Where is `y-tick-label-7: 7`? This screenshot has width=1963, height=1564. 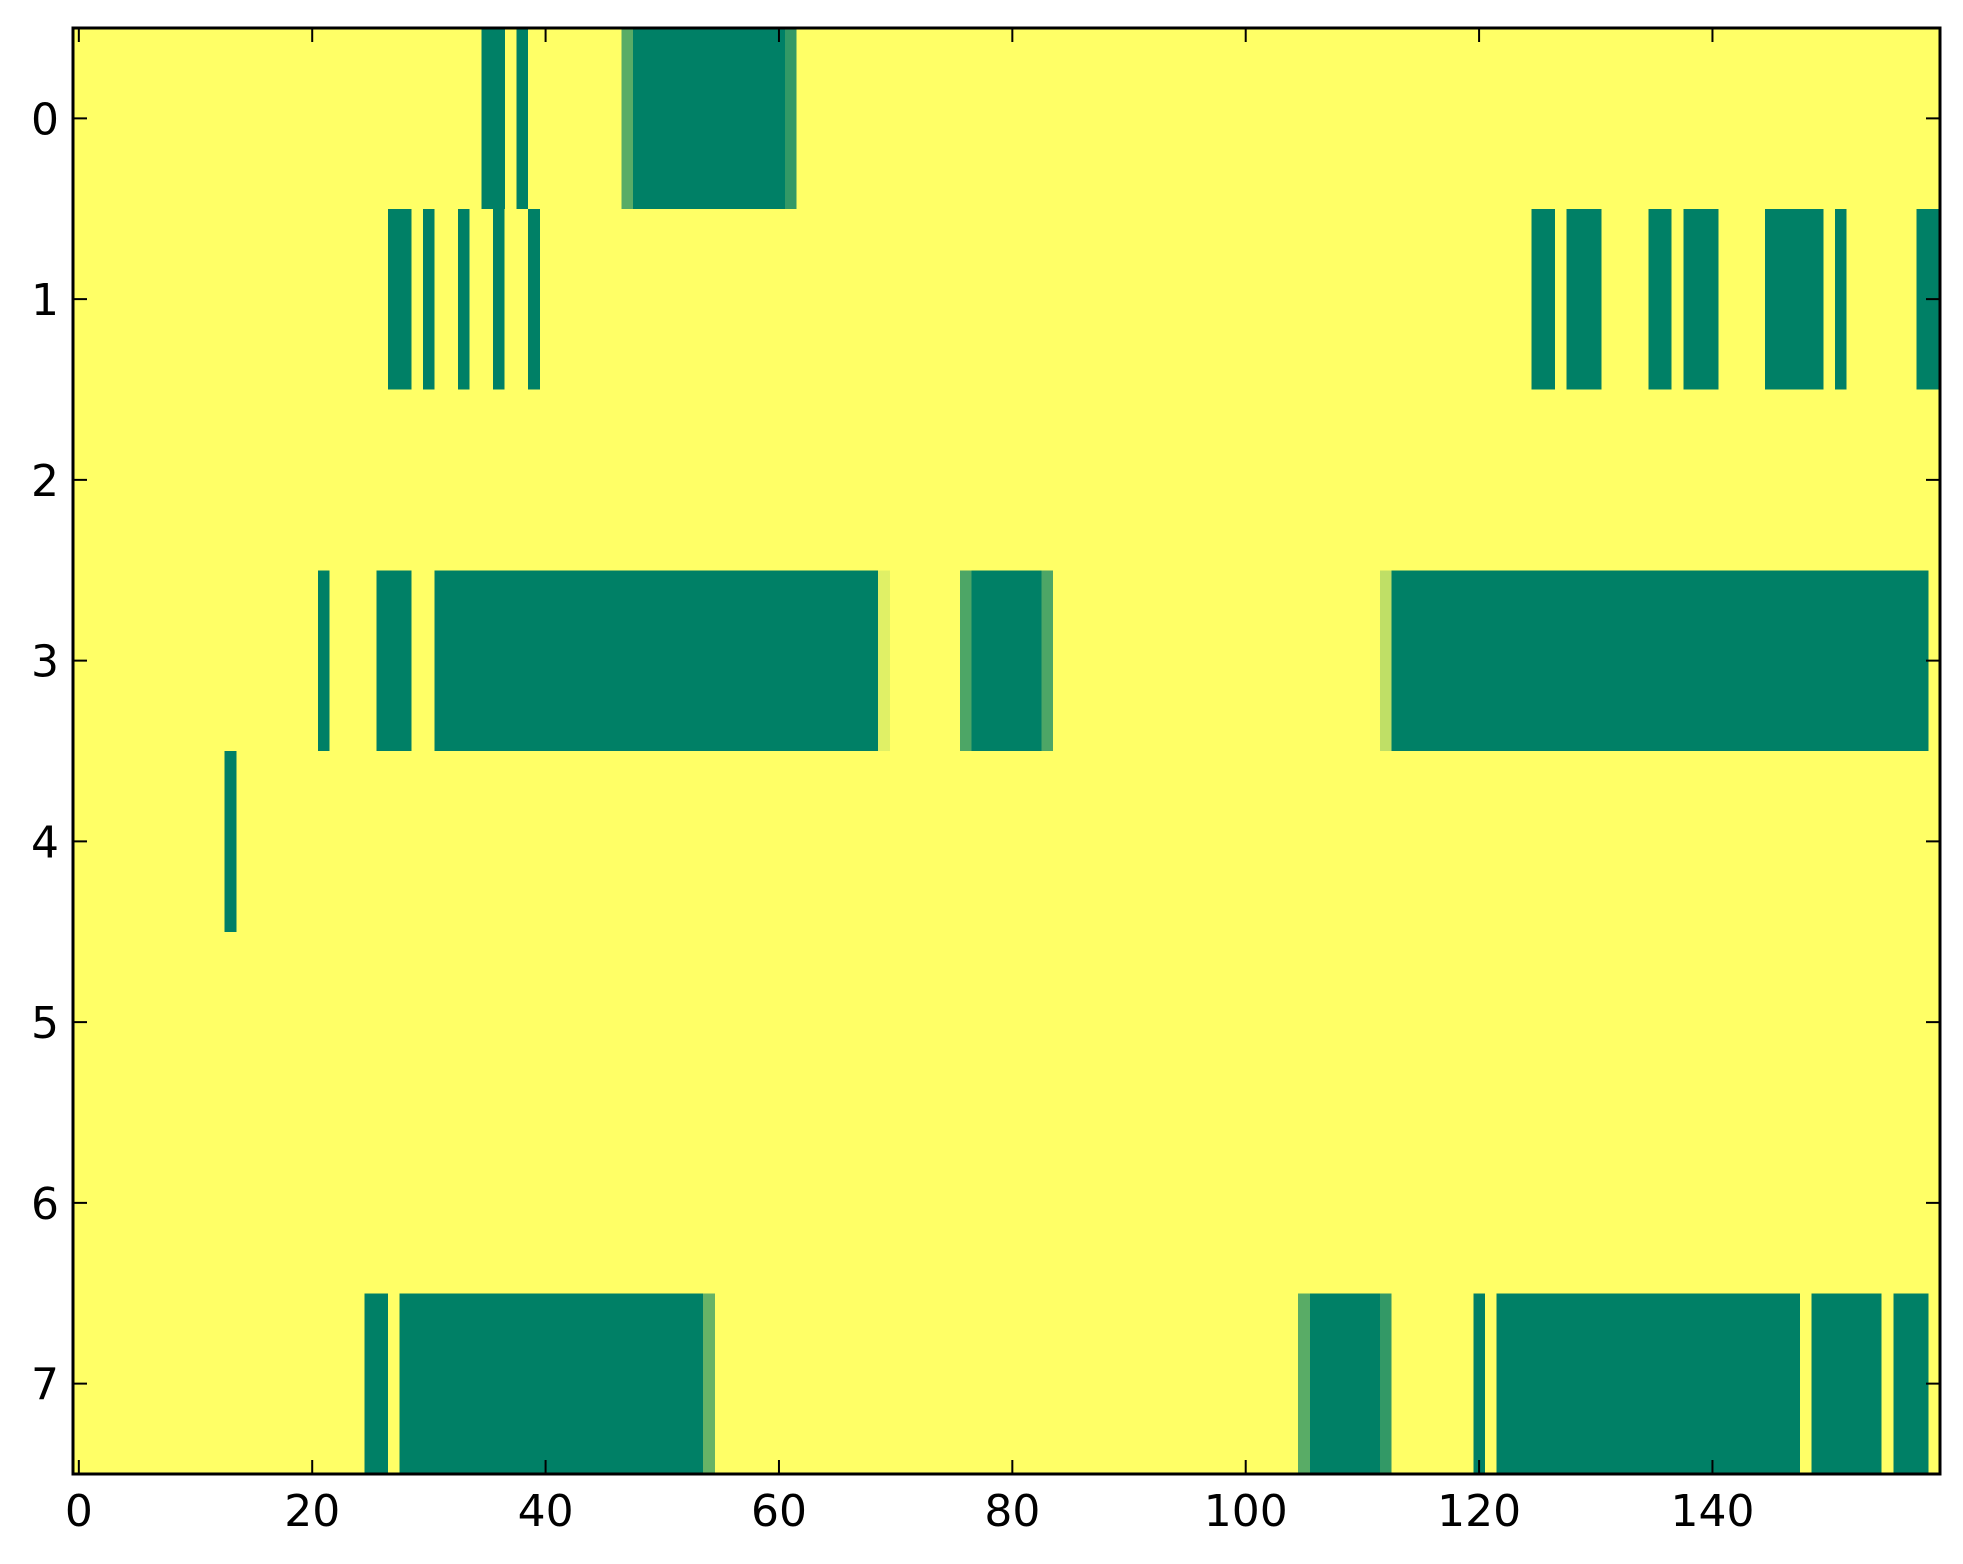 y-tick-label-7: 7 is located at coordinates (45, 1385).